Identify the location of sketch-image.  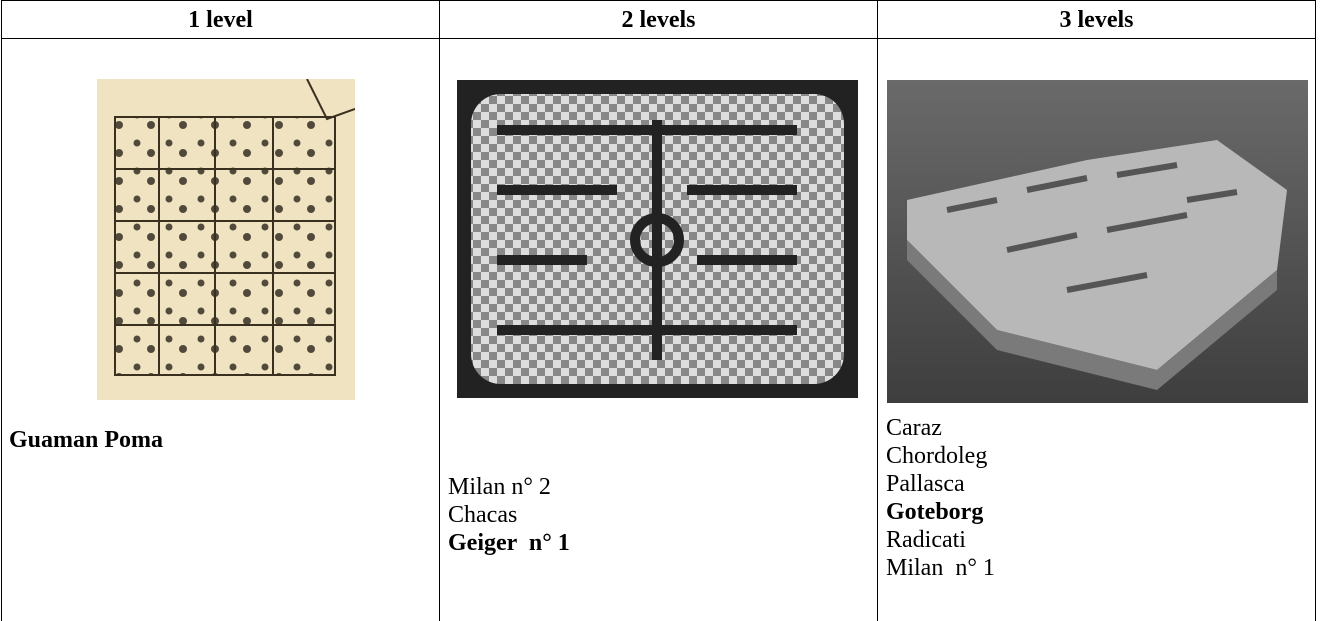
(226, 239).